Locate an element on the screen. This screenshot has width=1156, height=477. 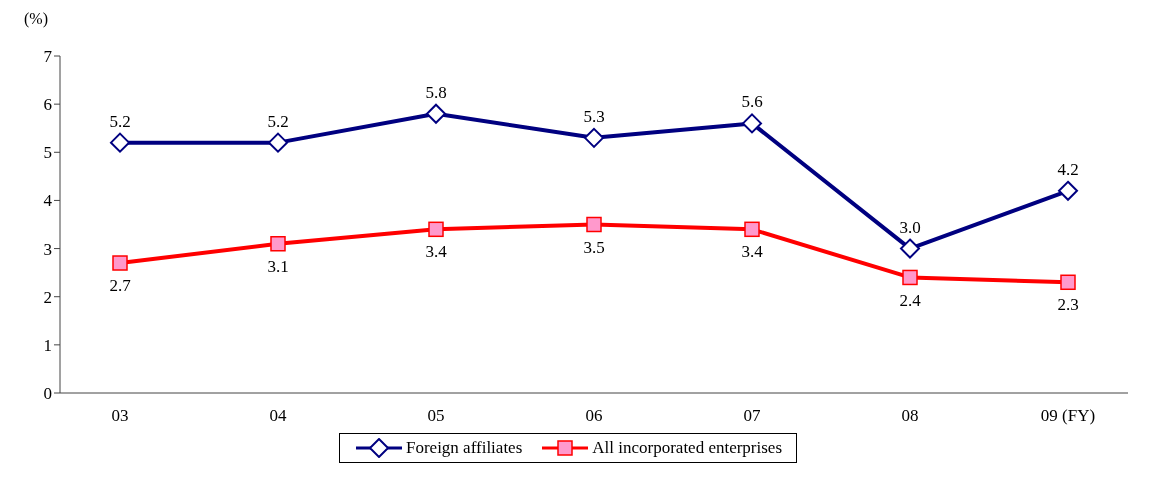
y-tick-label: 5 is located at coordinates (47, 153).